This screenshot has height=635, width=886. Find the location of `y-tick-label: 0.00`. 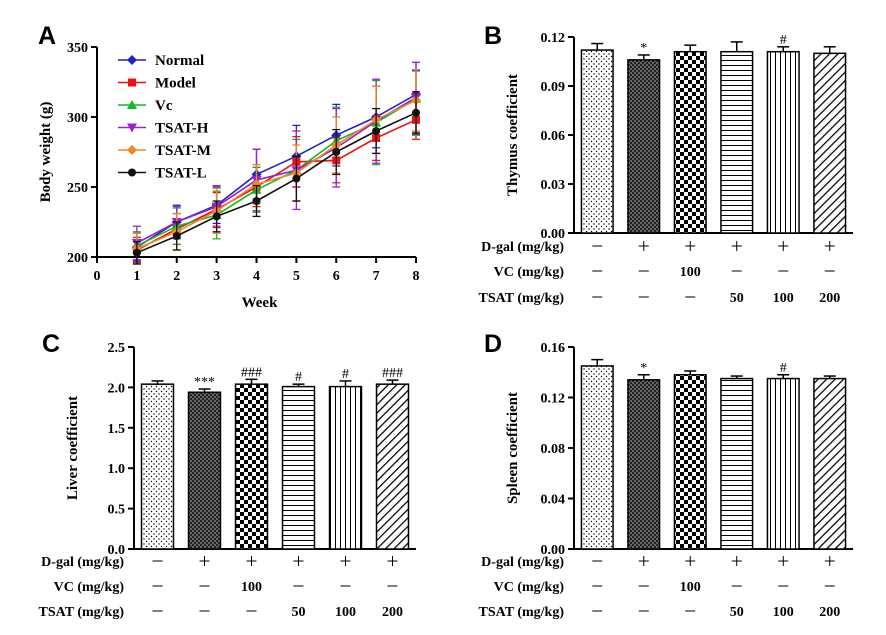

y-tick-label: 0.00 is located at coordinates (553, 550).